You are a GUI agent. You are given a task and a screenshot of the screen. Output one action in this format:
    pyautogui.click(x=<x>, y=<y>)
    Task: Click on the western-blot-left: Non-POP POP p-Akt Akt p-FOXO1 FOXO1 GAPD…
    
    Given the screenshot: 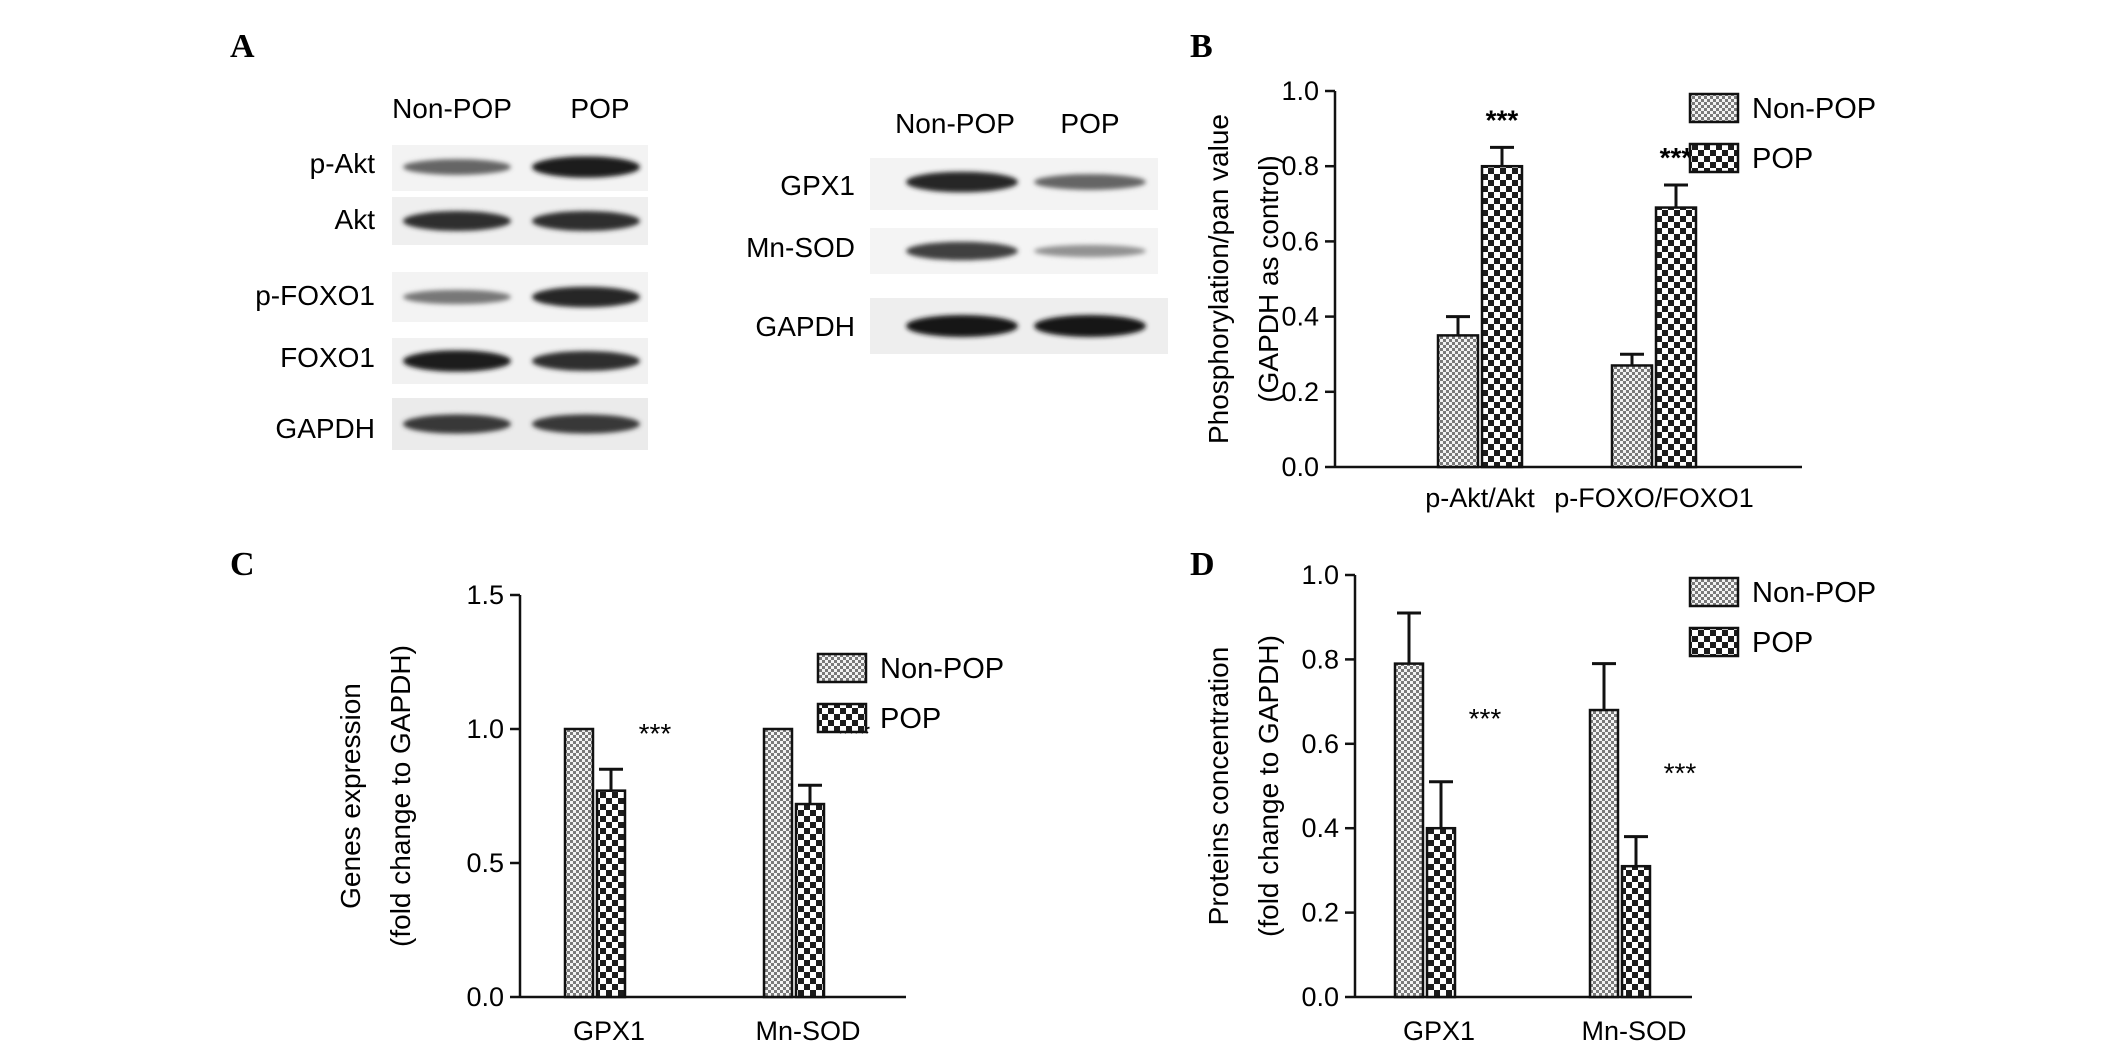 What is the action you would take?
    pyautogui.click(x=451, y=271)
    